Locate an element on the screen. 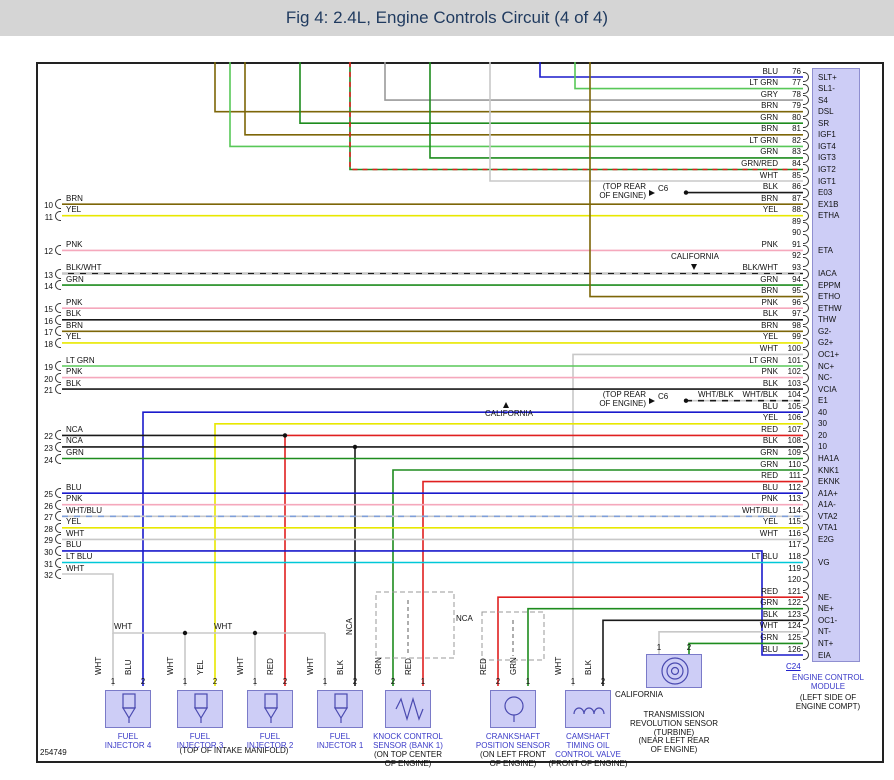 This screenshot has width=894, height=780. ecm-pin-name: NE- is located at coordinates (825, 597).